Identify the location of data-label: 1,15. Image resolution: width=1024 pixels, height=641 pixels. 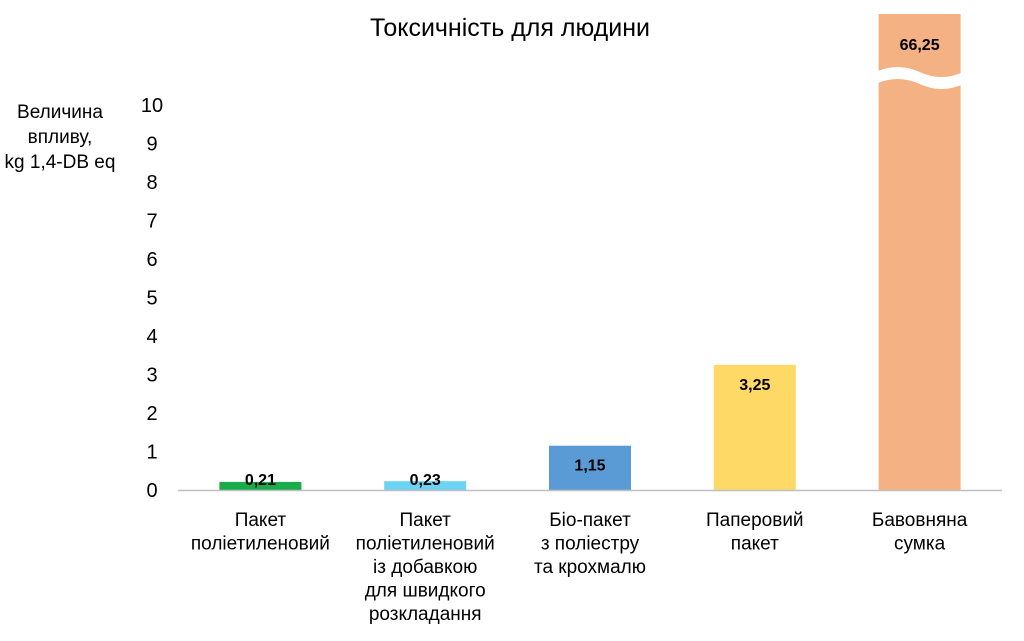
(589, 466).